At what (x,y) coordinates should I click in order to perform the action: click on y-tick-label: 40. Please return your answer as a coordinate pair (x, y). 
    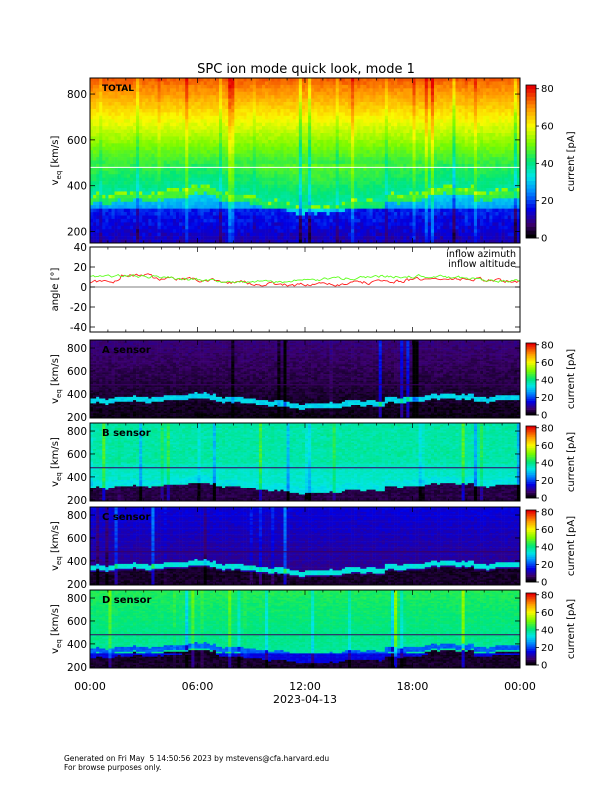
    Looking at the image, I should click on (80, 248).